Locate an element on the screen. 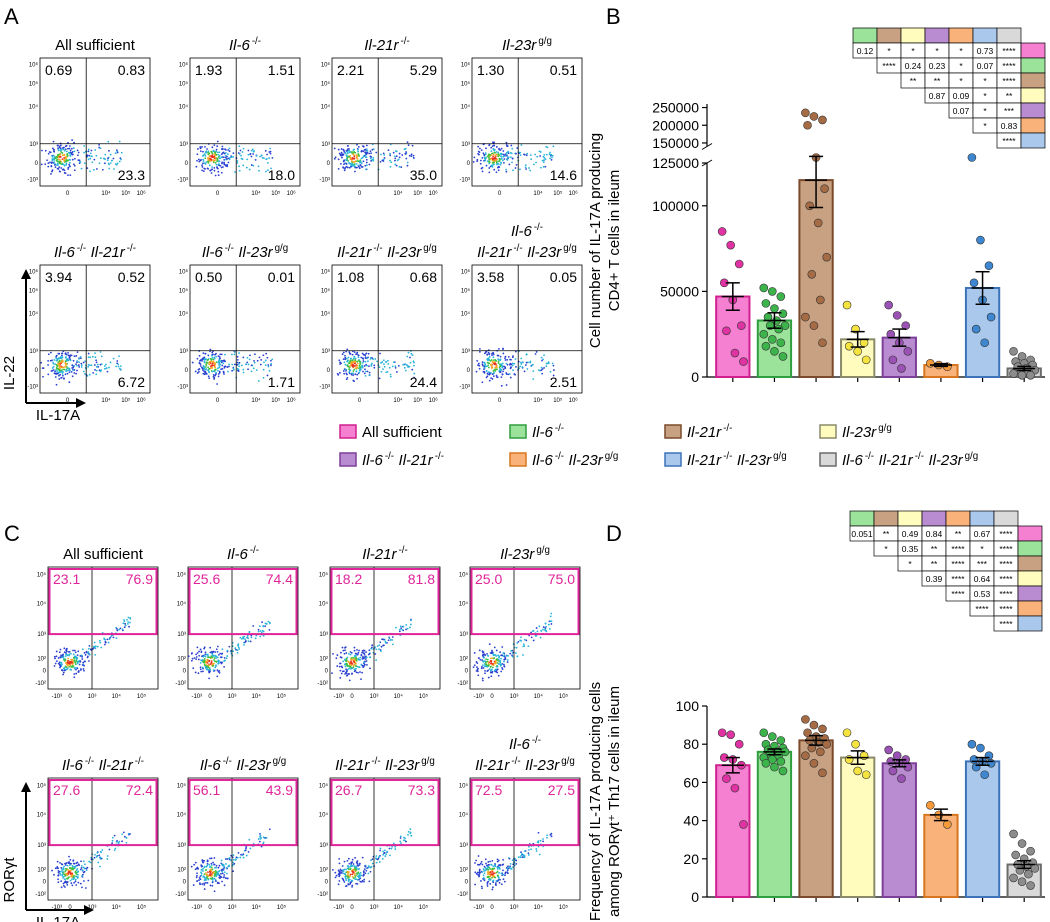 This screenshot has height=922, width=1050. flow-x-axis-label: IL-17A is located at coordinates (58, 918).